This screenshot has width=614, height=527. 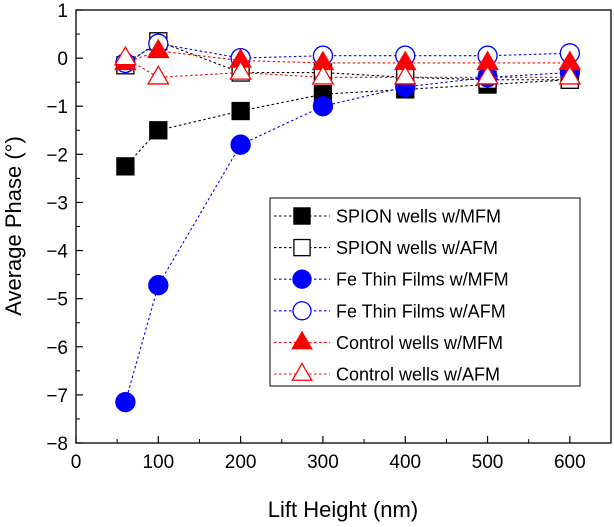 I want to click on legend-entry: Control wells w/MFM, so click(x=388, y=341).